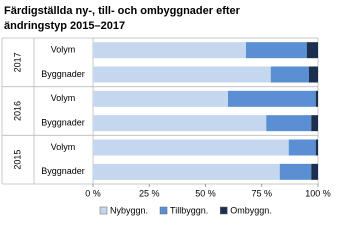 Image resolution: width=340 pixels, height=240 pixels. What do you see at coordinates (205, 193) in the screenshot?
I see `x-tick-label: 50 %` at bounding box center [205, 193].